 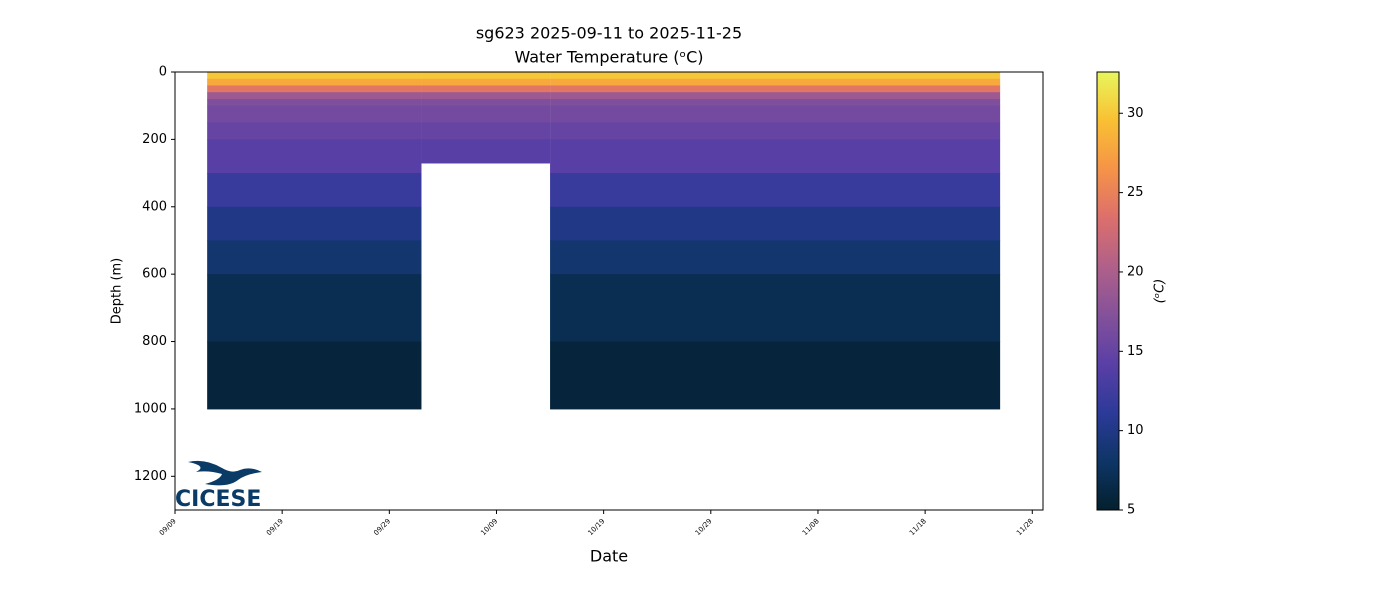 What do you see at coordinates (1135, 271) in the screenshot?
I see `colorbar-tick-label: 20` at bounding box center [1135, 271].